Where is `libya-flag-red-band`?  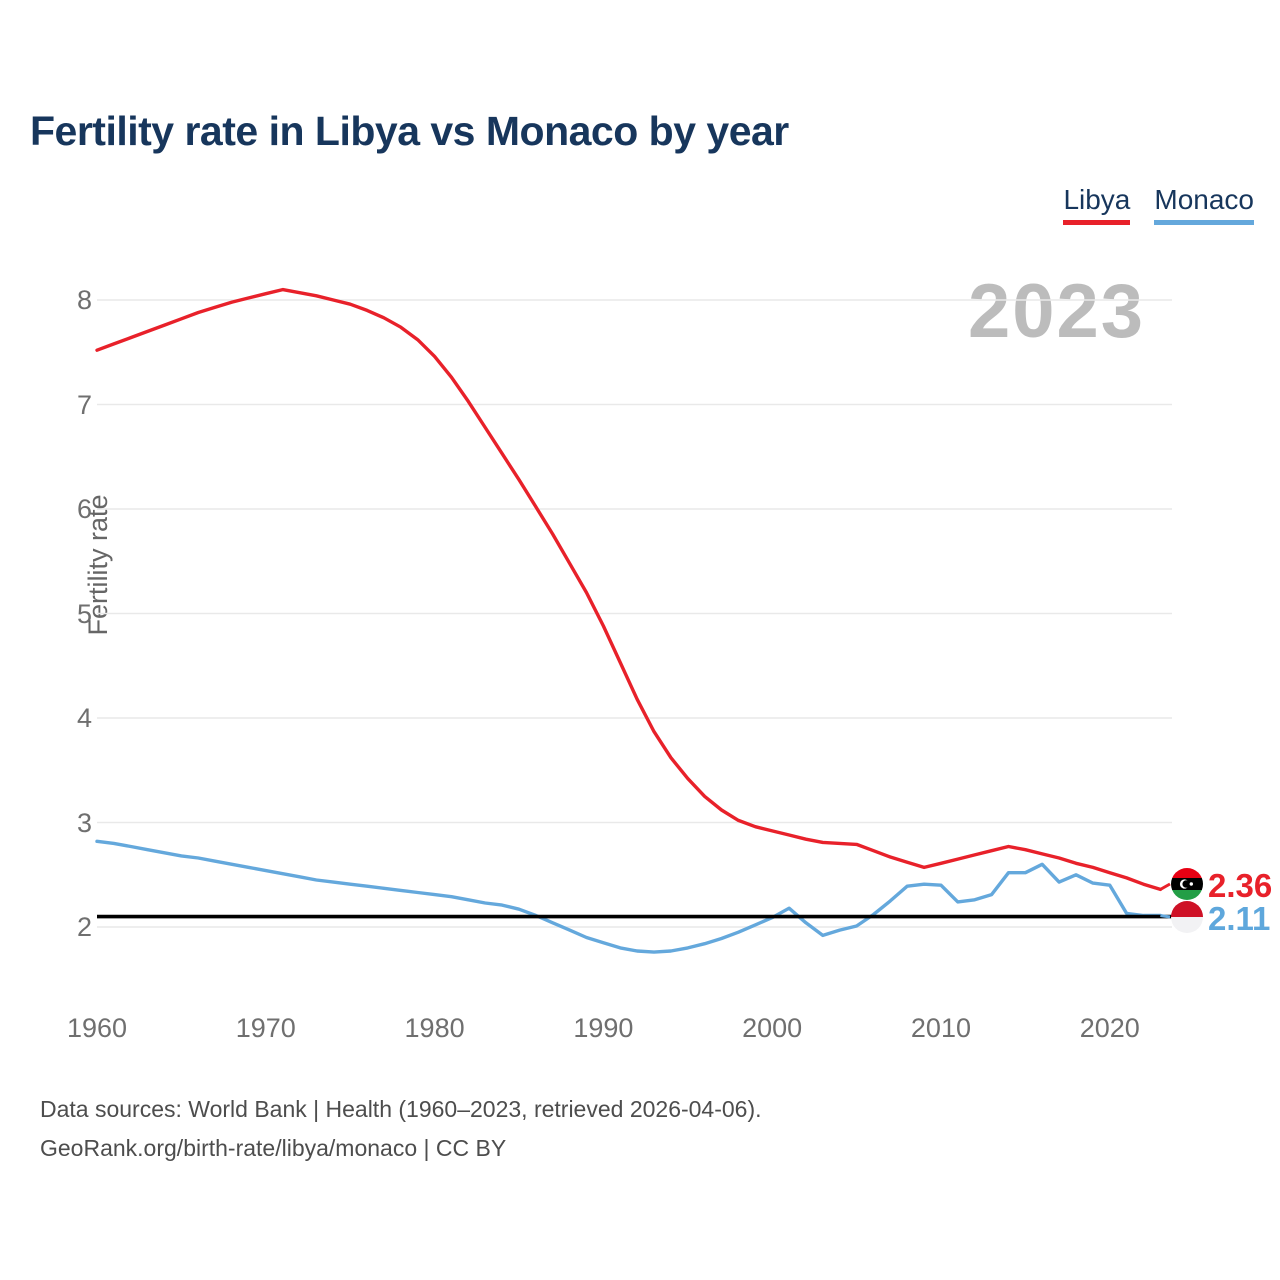 libya-flag-red-band is located at coordinates (1187, 873).